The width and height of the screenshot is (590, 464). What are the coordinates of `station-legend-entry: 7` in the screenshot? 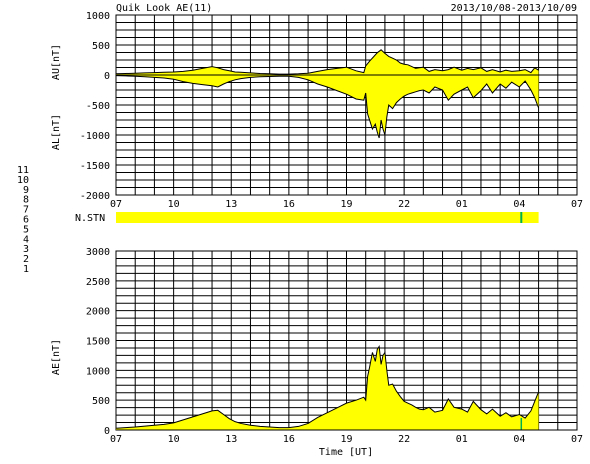 It's located at (26, 210).